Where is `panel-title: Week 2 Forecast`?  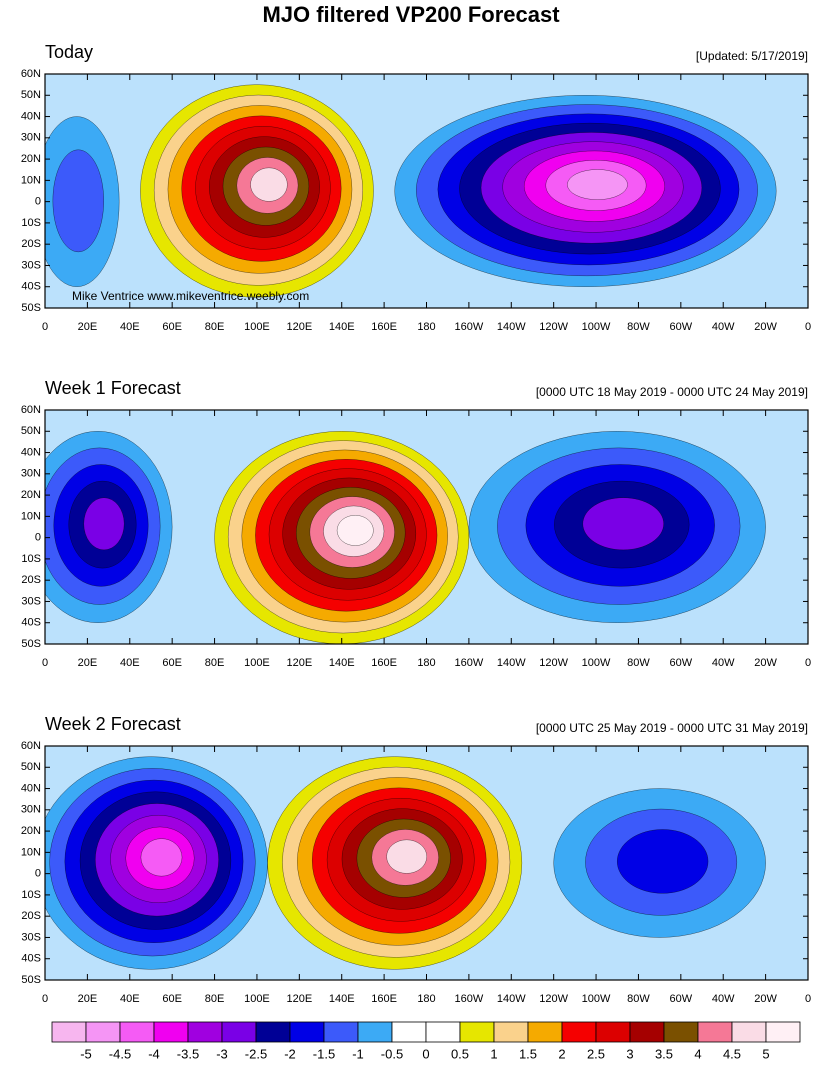 panel-title: Week 2 Forecast is located at coordinates (113, 724).